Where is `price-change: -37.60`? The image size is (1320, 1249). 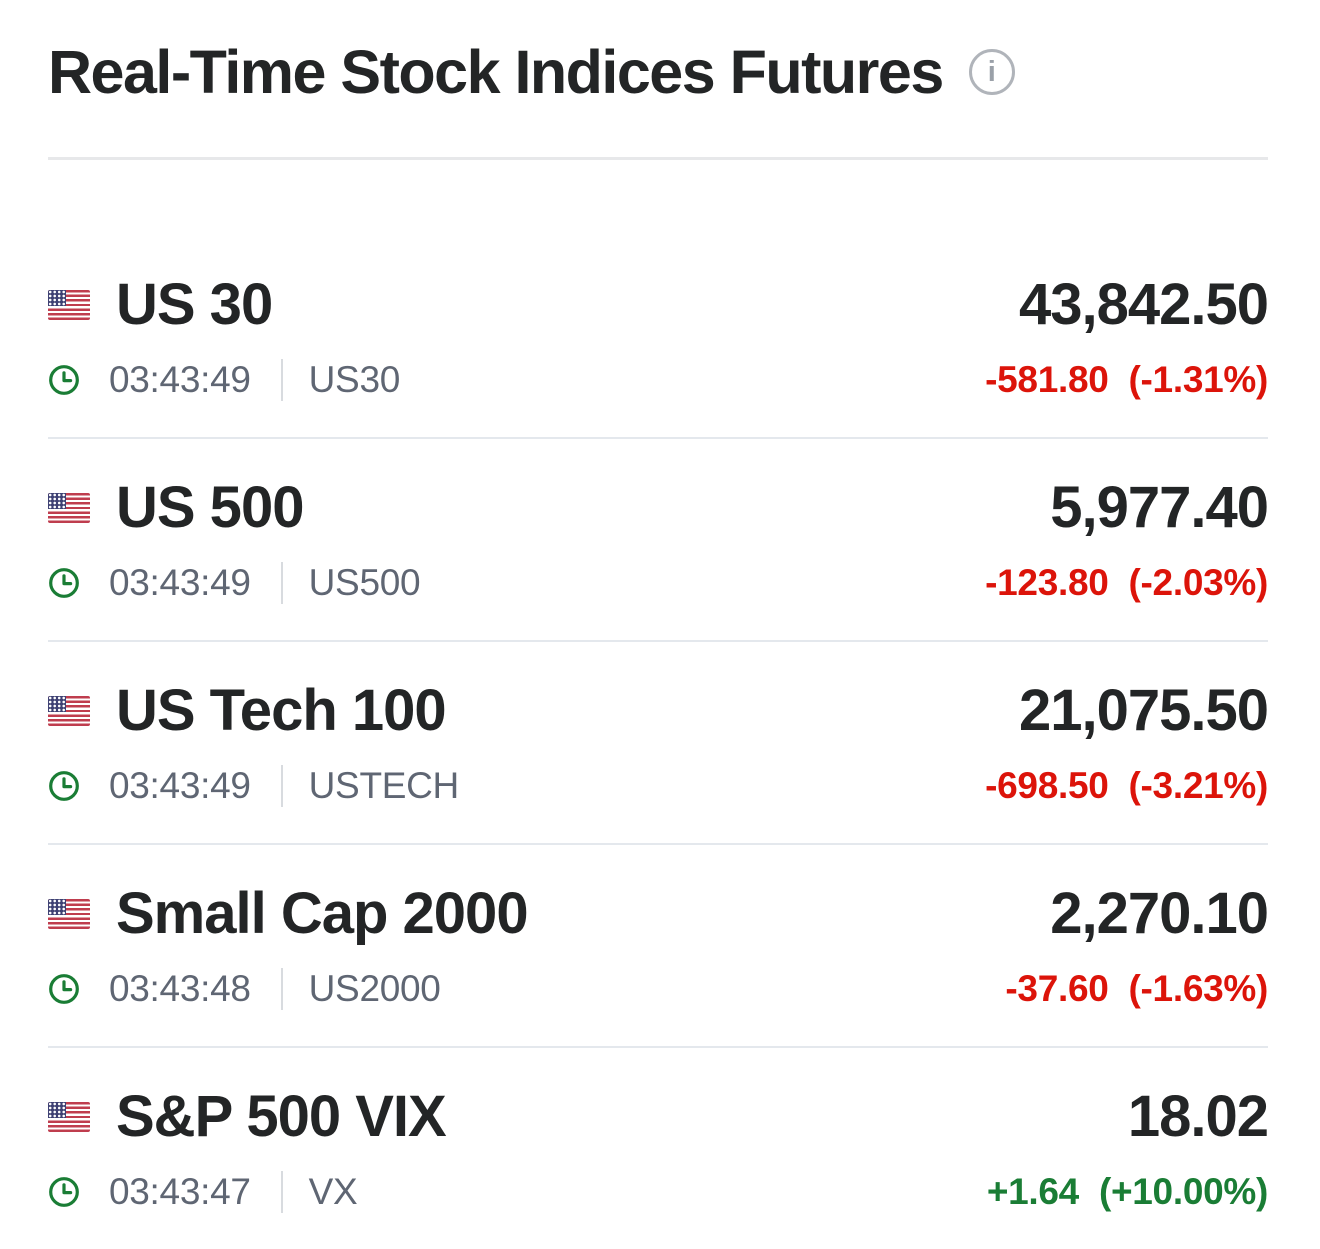
price-change: -37.60 is located at coordinates (1057, 988).